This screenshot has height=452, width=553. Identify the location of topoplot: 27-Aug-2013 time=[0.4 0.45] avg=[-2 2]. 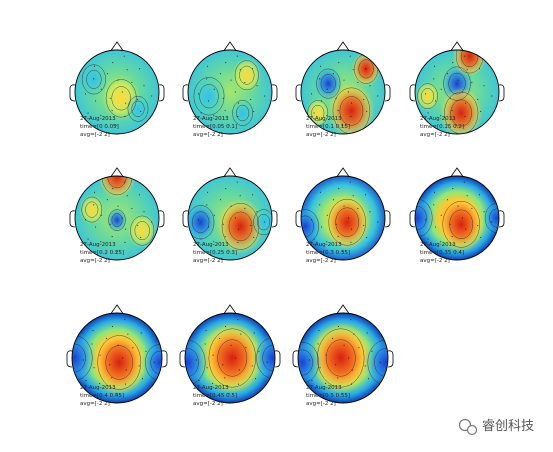
(117, 355).